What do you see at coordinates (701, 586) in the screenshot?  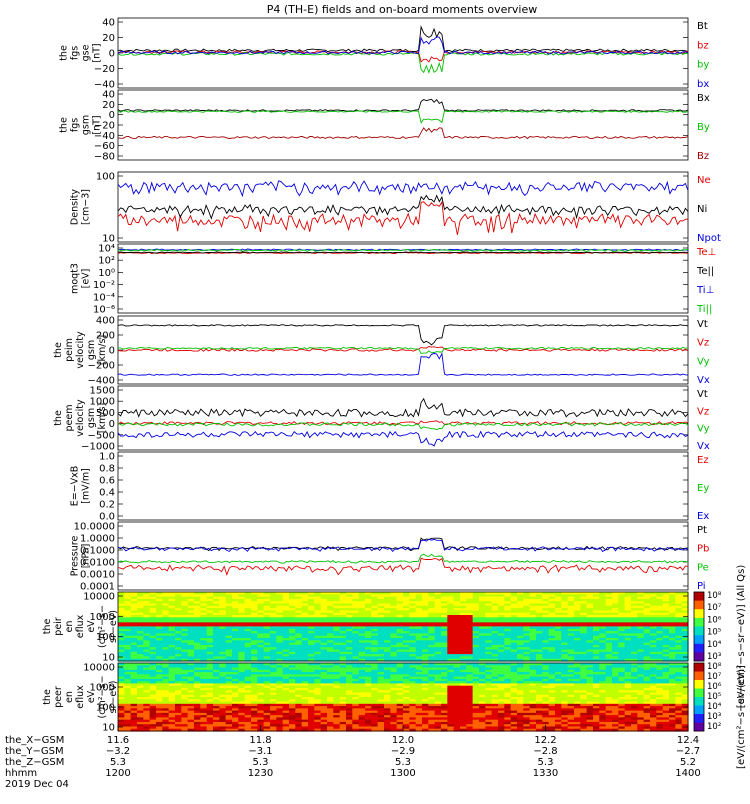 I see `legend-entry: Pi` at bounding box center [701, 586].